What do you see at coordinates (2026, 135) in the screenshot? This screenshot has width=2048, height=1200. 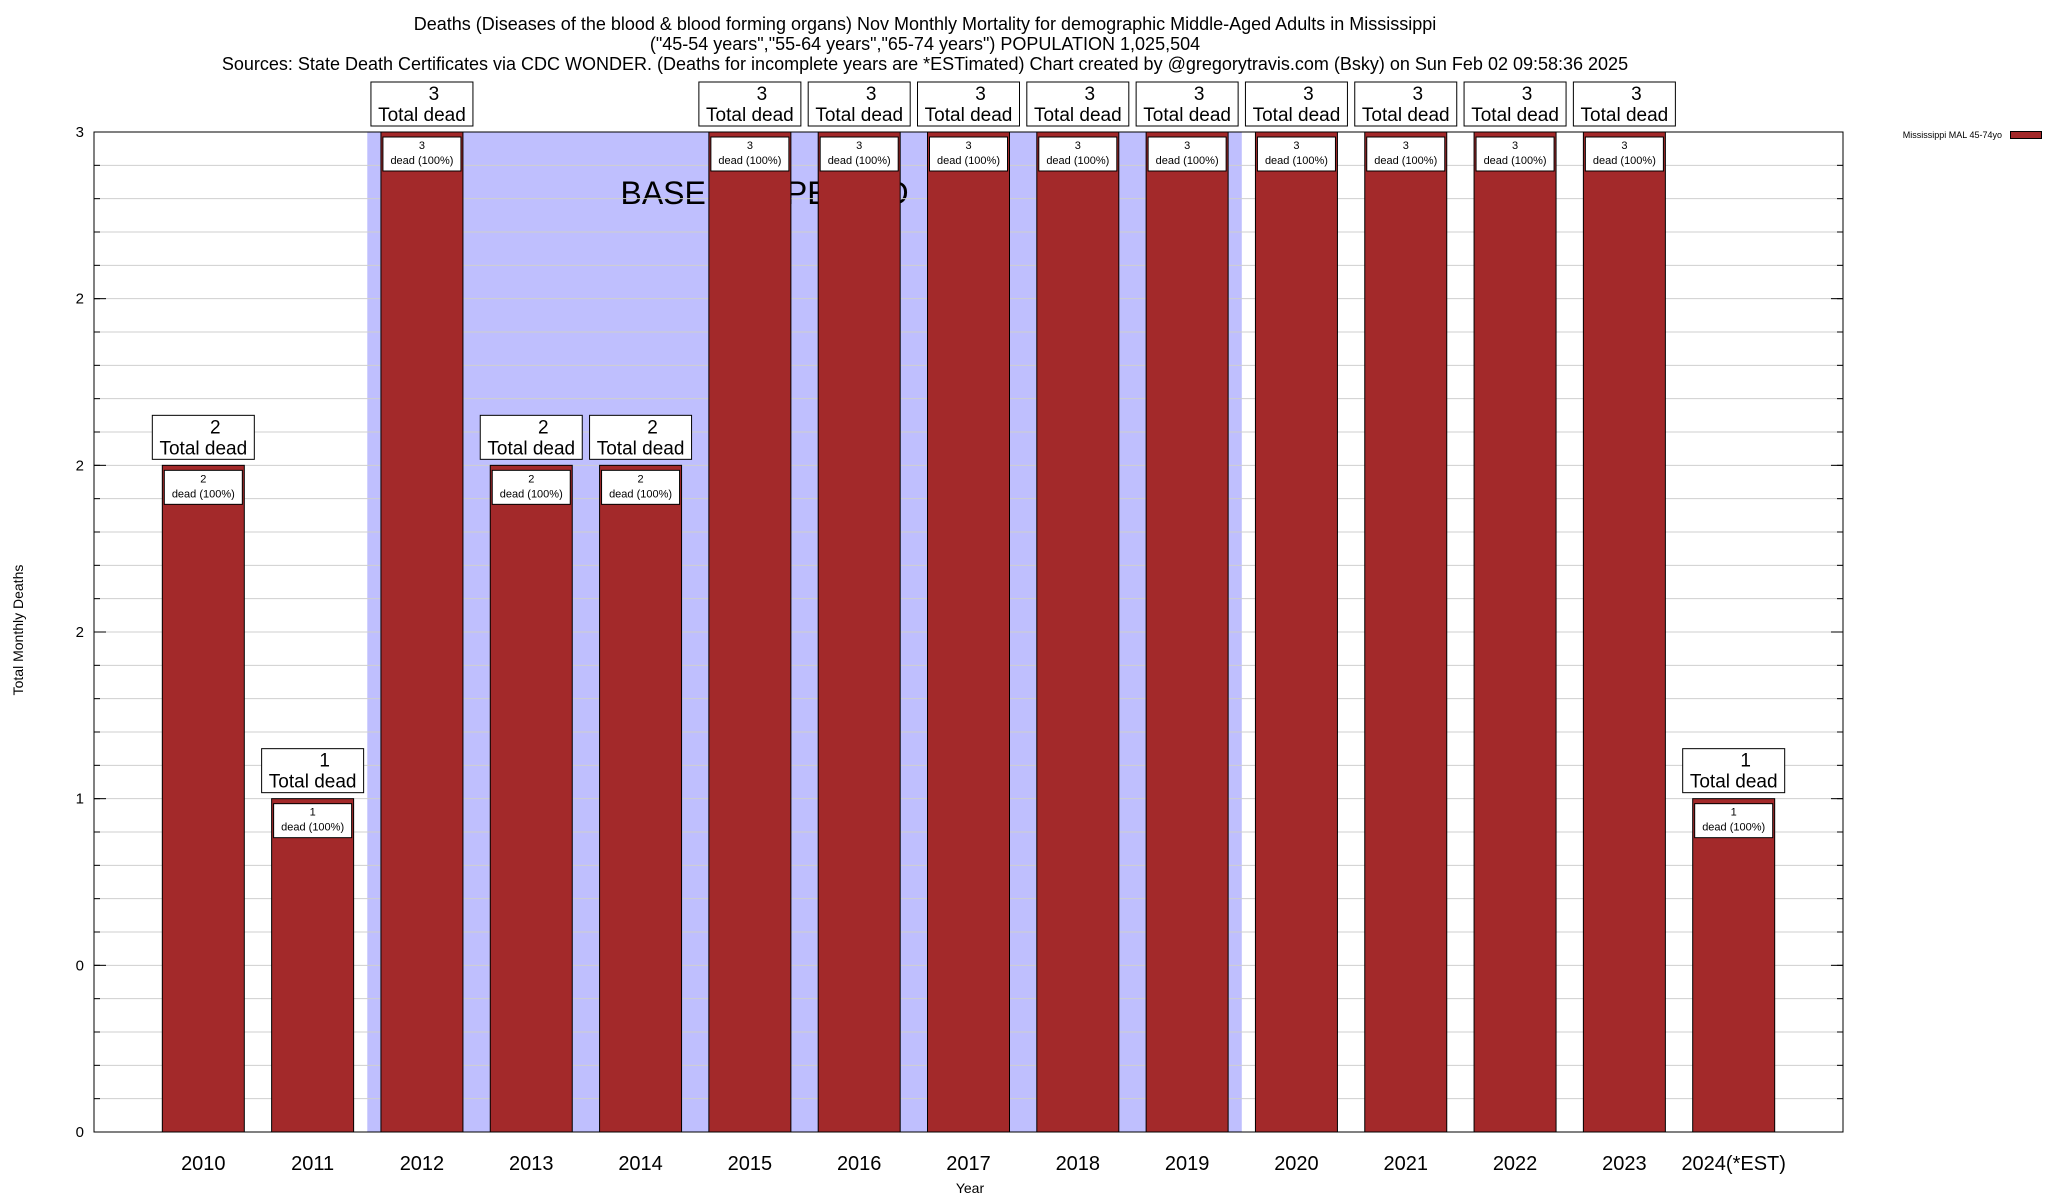 I see `legend-swatch` at bounding box center [2026, 135].